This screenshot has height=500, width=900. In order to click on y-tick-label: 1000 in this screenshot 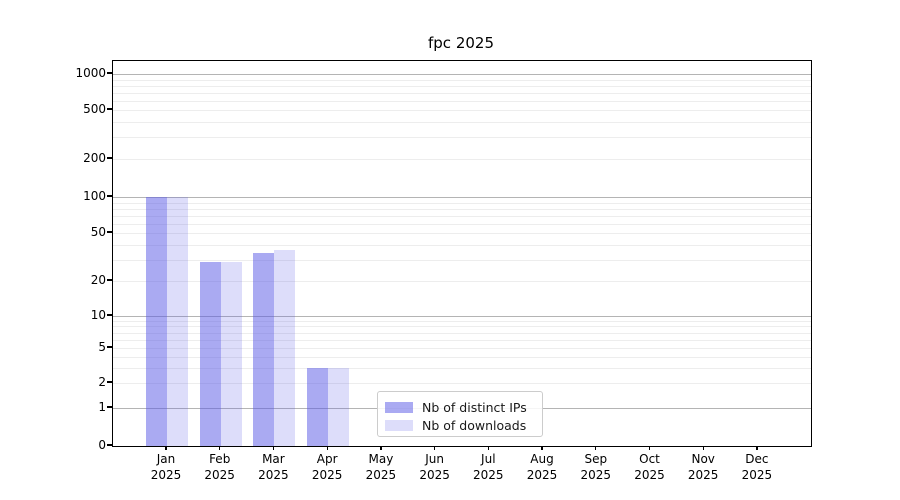, I will do `click(90, 73)`.